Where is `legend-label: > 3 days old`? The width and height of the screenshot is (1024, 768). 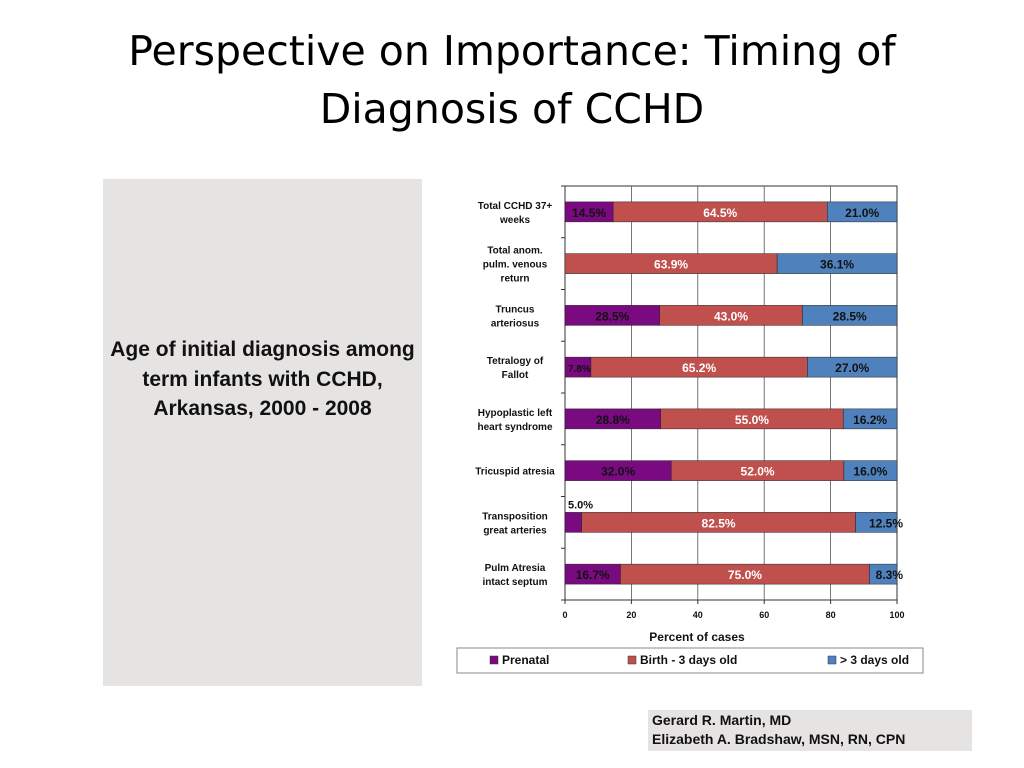
legend-label: > 3 days old is located at coordinates (874, 660).